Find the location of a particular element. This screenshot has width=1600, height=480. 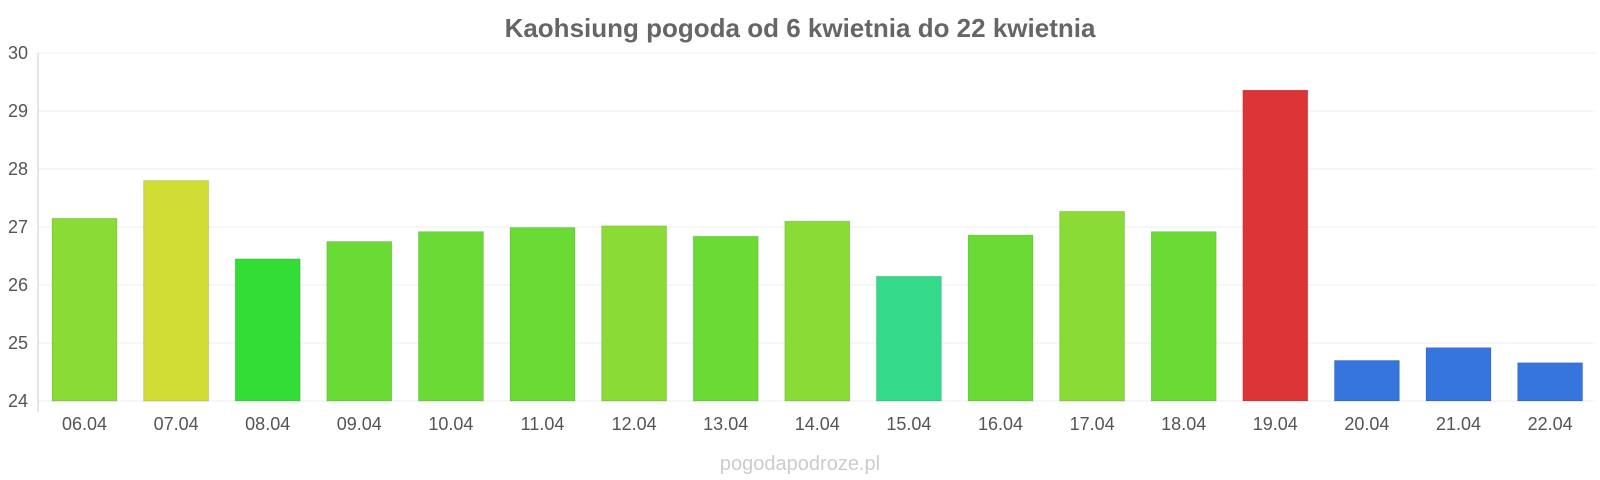

bar-14.04 is located at coordinates (817, 311).